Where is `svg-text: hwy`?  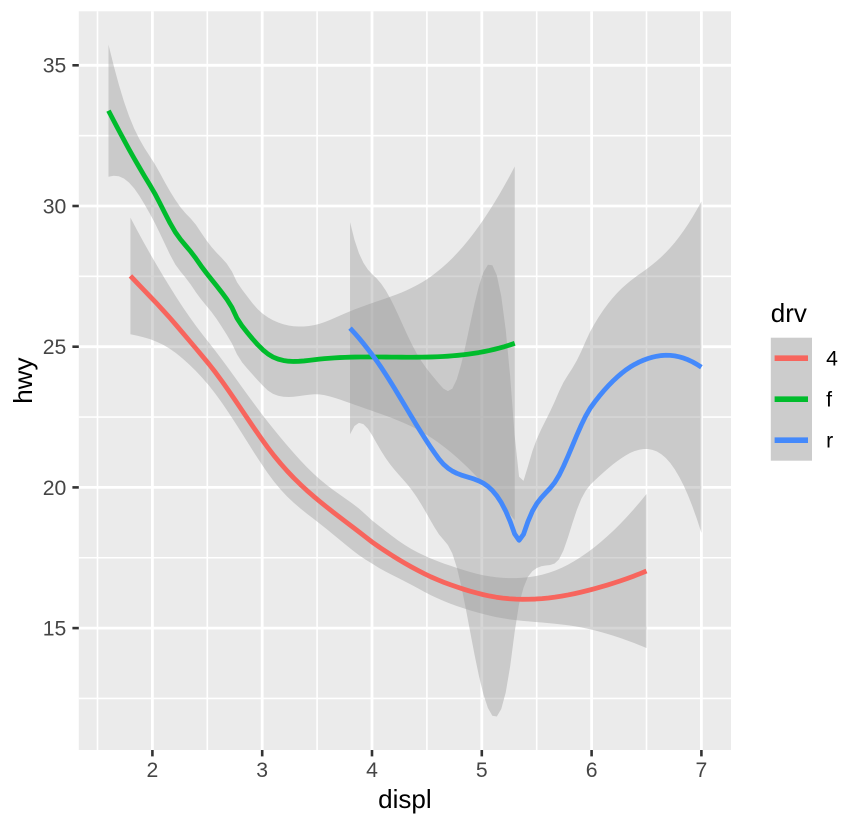 svg-text: hwy is located at coordinates (23, 381).